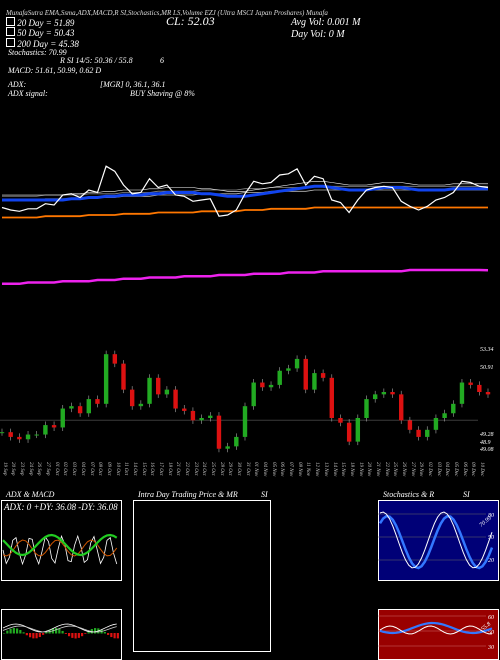 Image resolution: width=500 pixels, height=660 pixels. What do you see at coordinates (343, 469) in the screenshot?
I see `date-tick-label: 15 Nov` at bounding box center [343, 469].